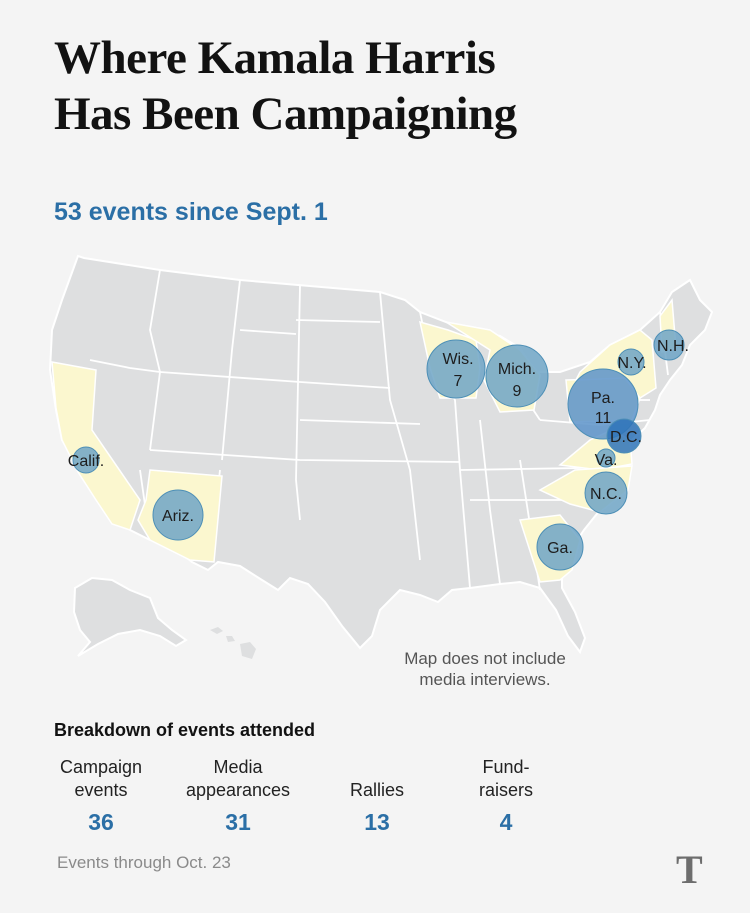 This screenshot has height=913, width=750. I want to click on map-note: Map does not include media interviews., so click(485, 669).